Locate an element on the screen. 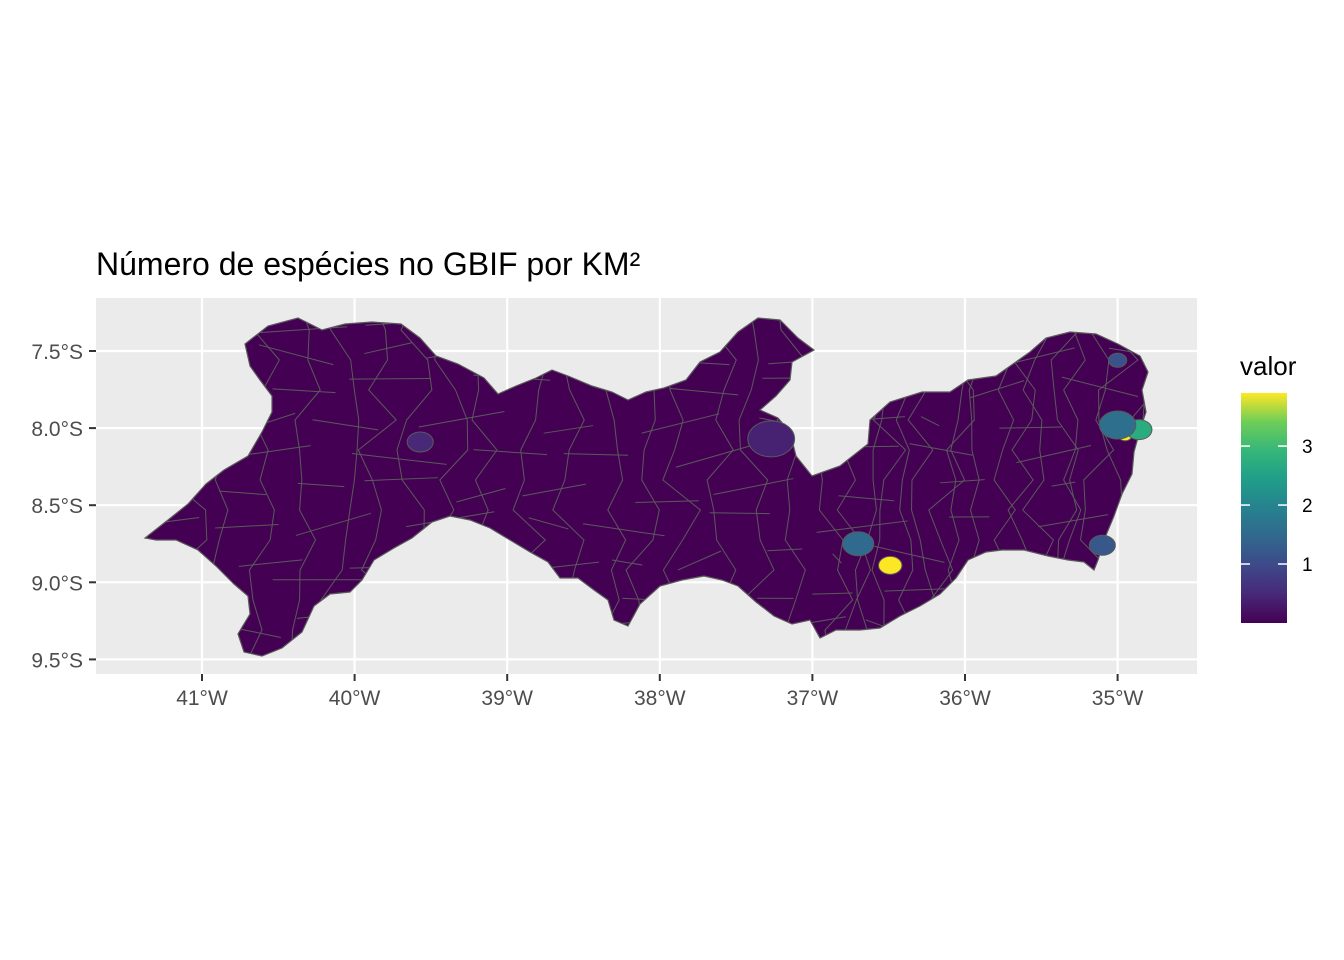  x-tick-label: 38°W is located at coordinates (660, 698).